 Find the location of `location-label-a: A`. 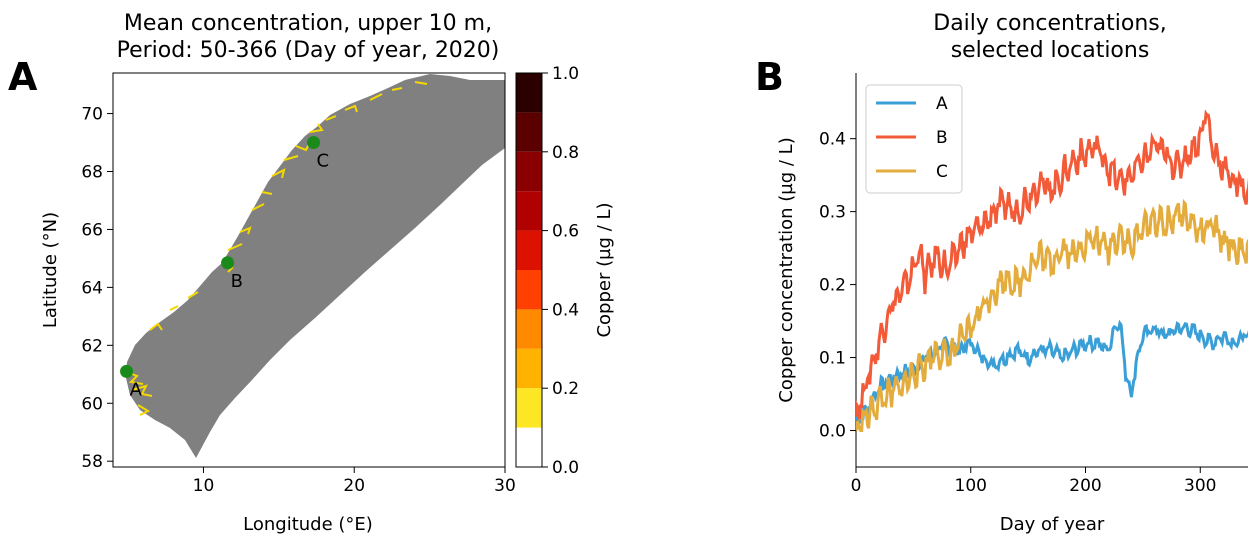

location-label-a: A is located at coordinates (136, 389).